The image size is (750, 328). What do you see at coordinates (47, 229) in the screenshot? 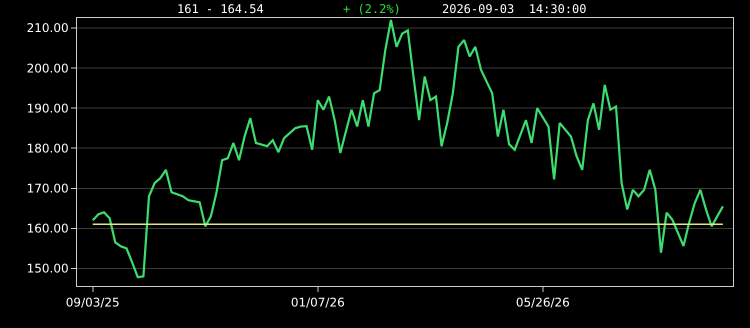
I see `y-tick-label: 160.00` at bounding box center [47, 229].